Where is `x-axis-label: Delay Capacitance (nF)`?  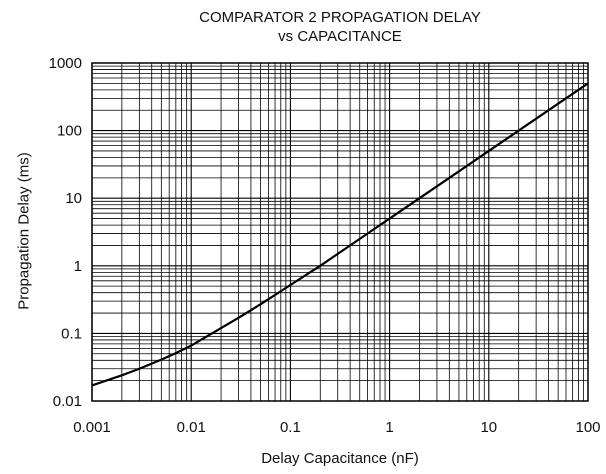
x-axis-label: Delay Capacitance (nF) is located at coordinates (340, 458).